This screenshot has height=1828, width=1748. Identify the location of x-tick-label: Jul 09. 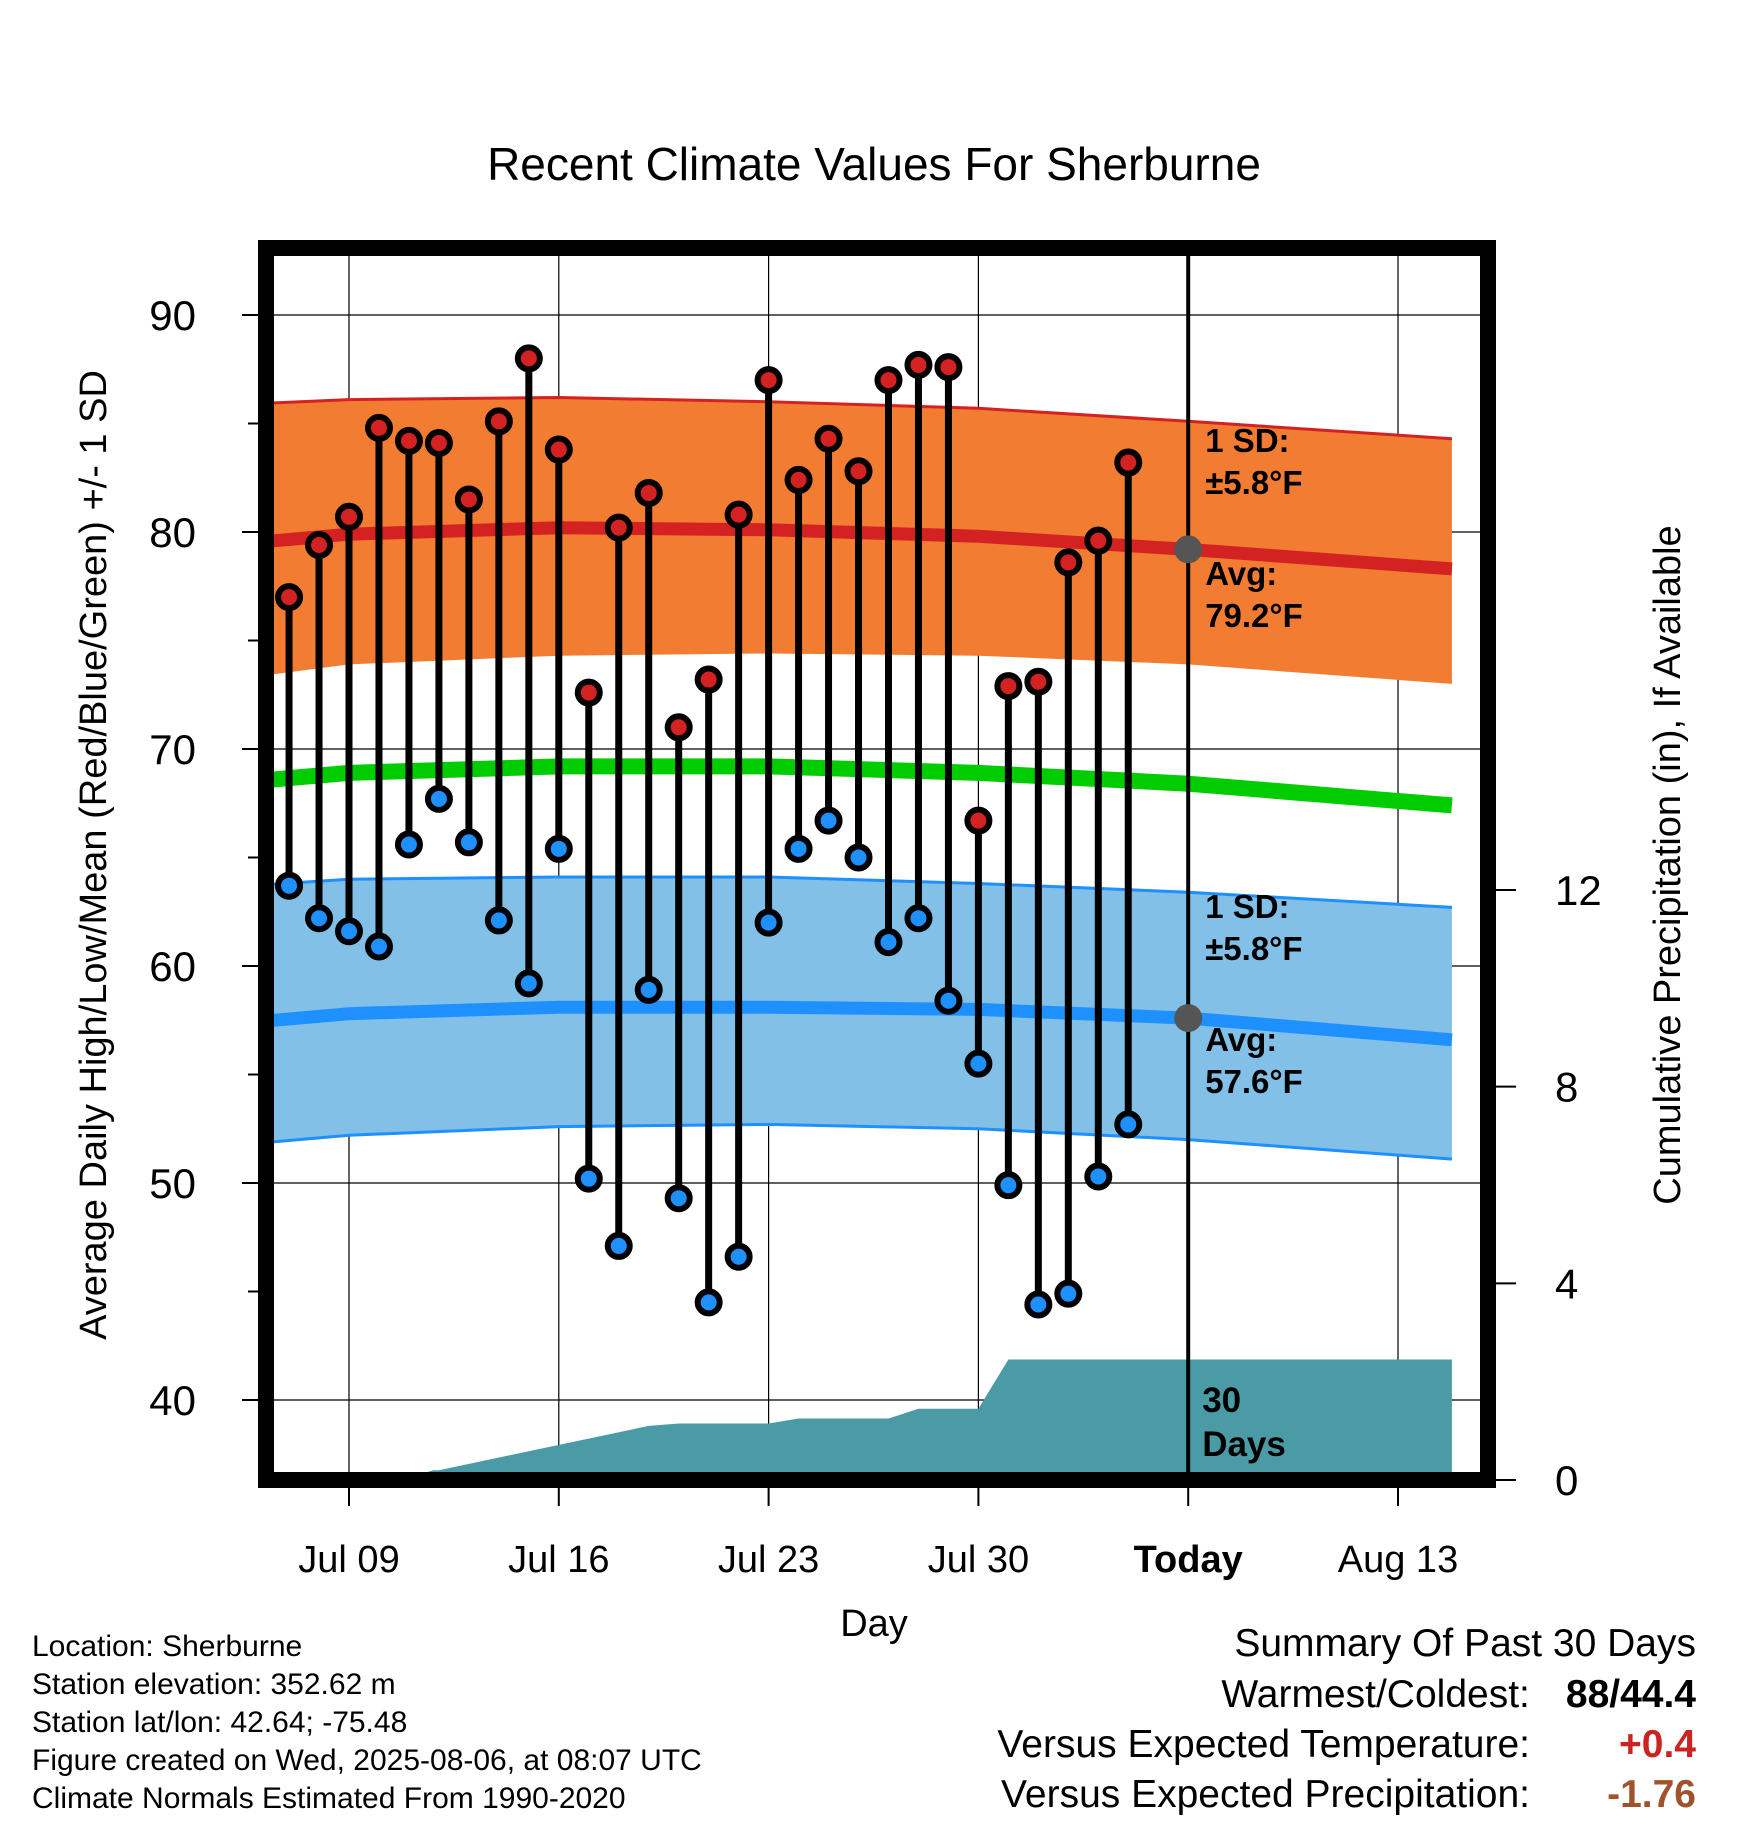
(348, 1560).